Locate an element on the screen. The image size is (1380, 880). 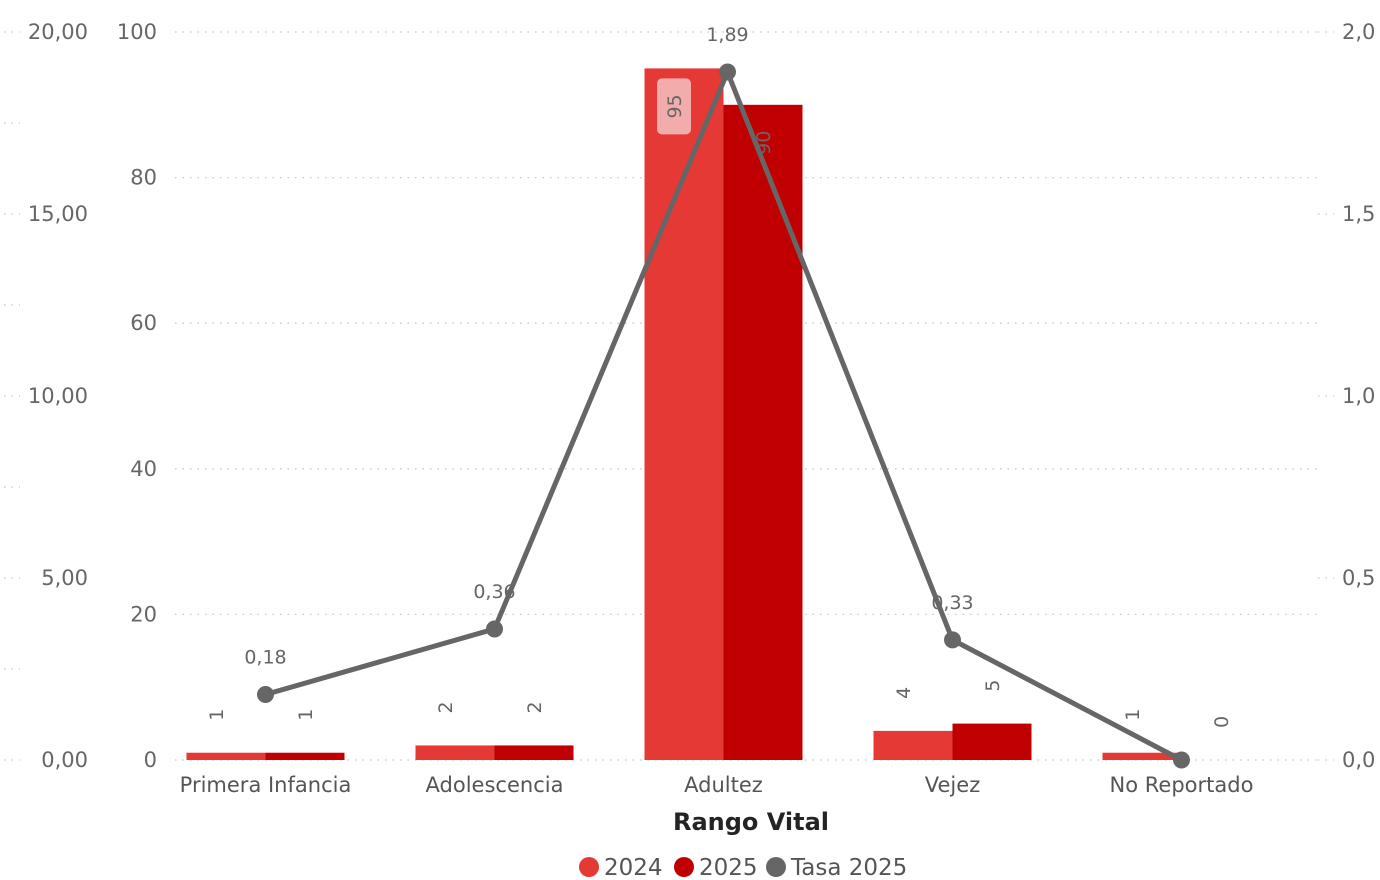
bar-label-2025-0: 1 is located at coordinates (306, 715).